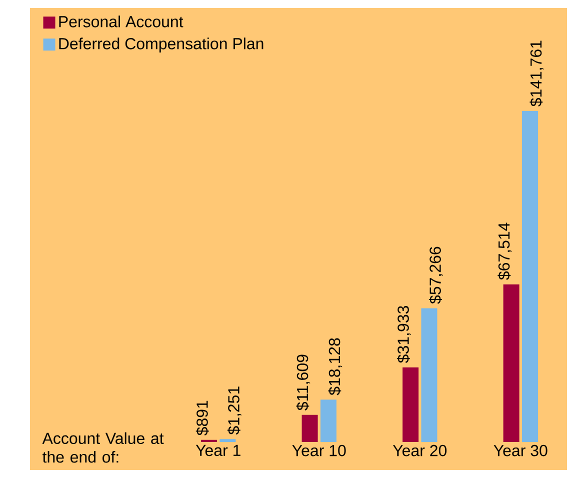 This screenshot has height=481, width=576. Describe the element at coordinates (234, 410) in the screenshot. I see `data-label: $1,251` at that location.